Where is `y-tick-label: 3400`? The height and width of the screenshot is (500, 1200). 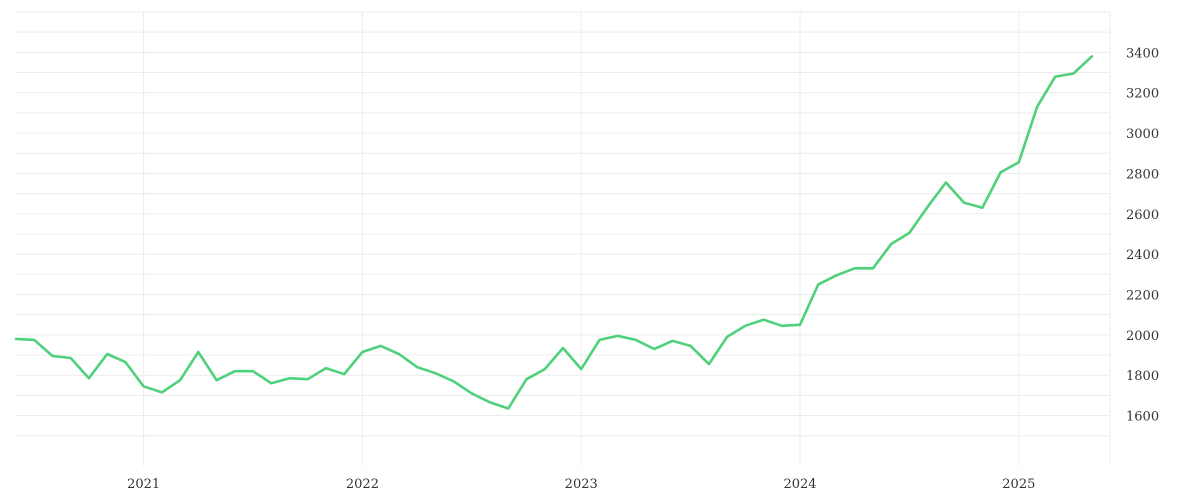
y-tick-label: 3400 is located at coordinates (1142, 53).